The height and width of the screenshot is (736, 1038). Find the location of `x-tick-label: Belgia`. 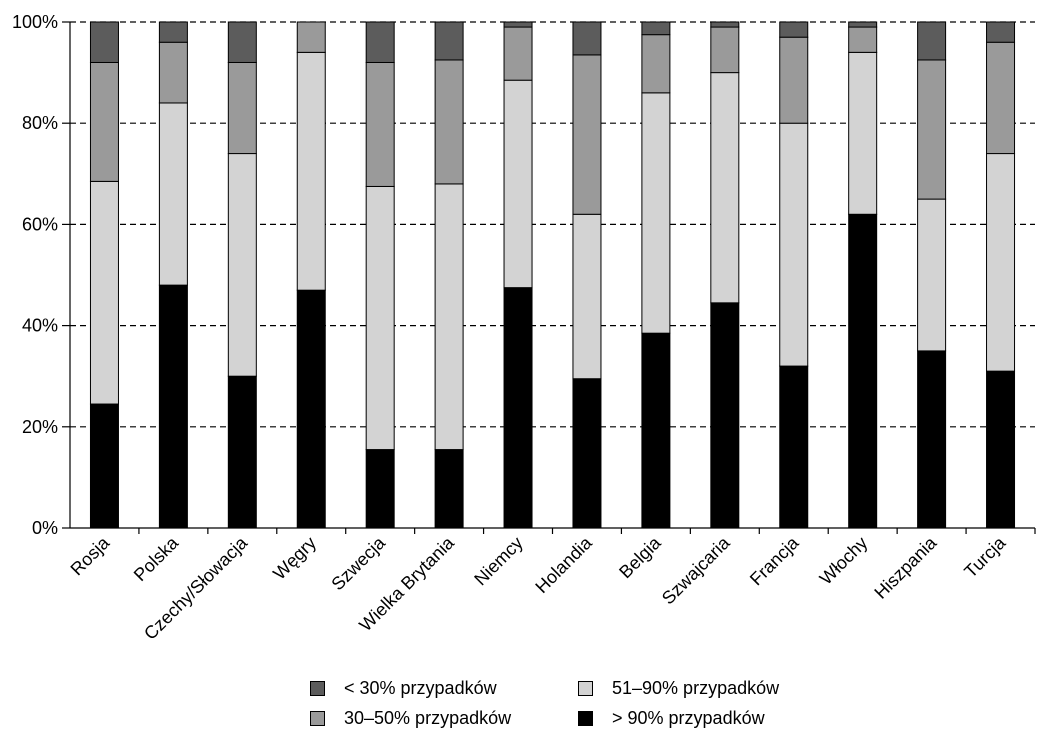

x-tick-label: Belgia is located at coordinates (640, 557).